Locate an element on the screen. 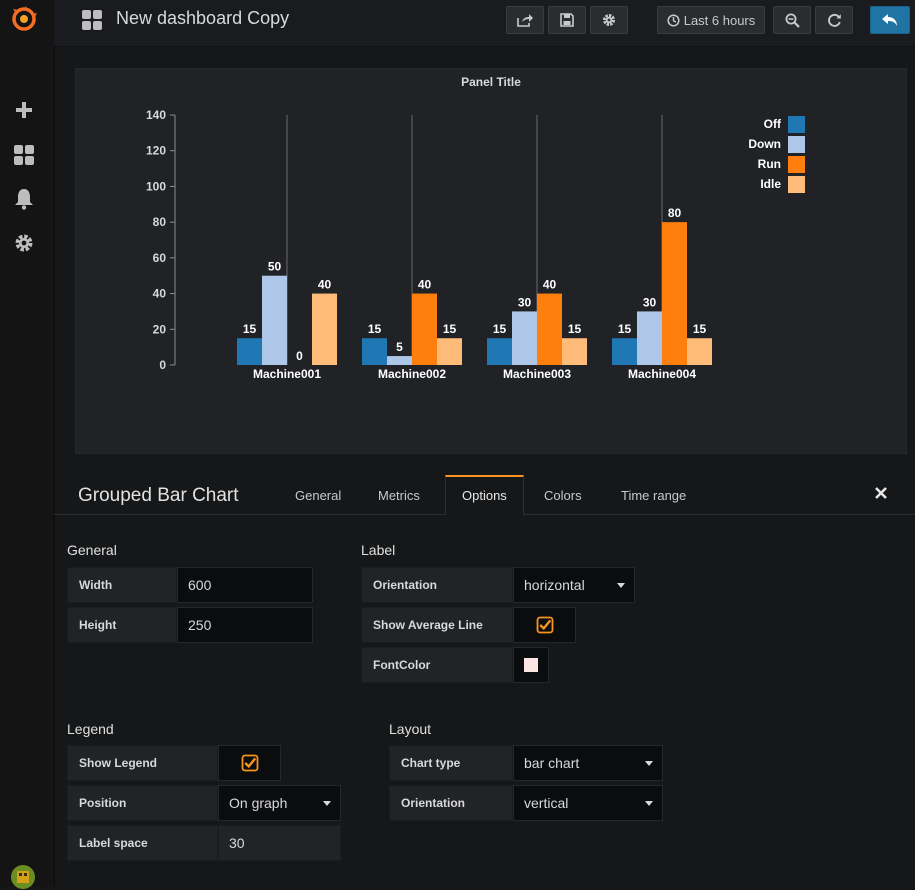 This screenshot has height=890, width=915. close-icon is located at coordinates (881, 495).